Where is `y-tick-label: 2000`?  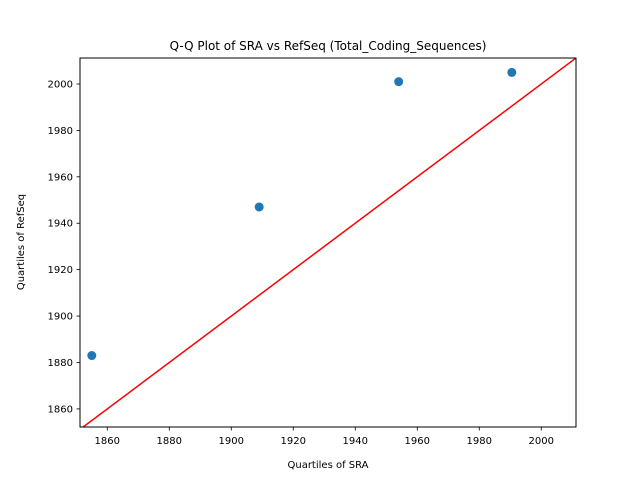
y-tick-label: 2000 is located at coordinates (60, 84).